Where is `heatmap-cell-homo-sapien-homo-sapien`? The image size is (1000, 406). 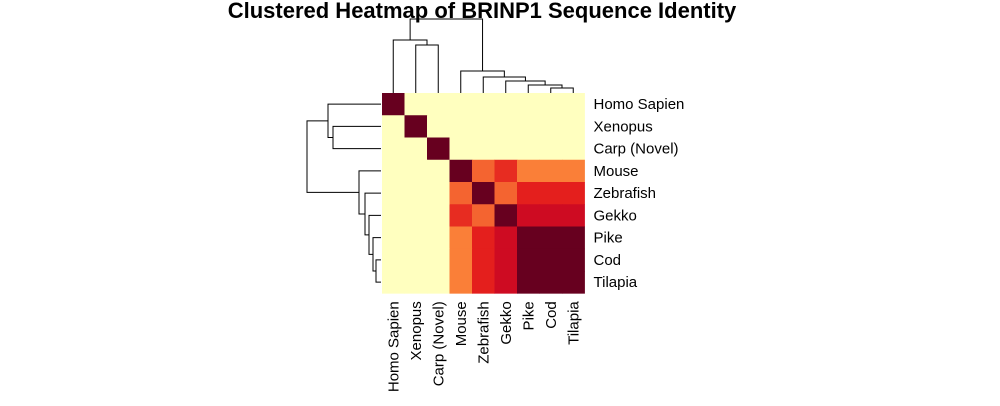
heatmap-cell-homo-sapien-homo-sapien is located at coordinates (393, 104).